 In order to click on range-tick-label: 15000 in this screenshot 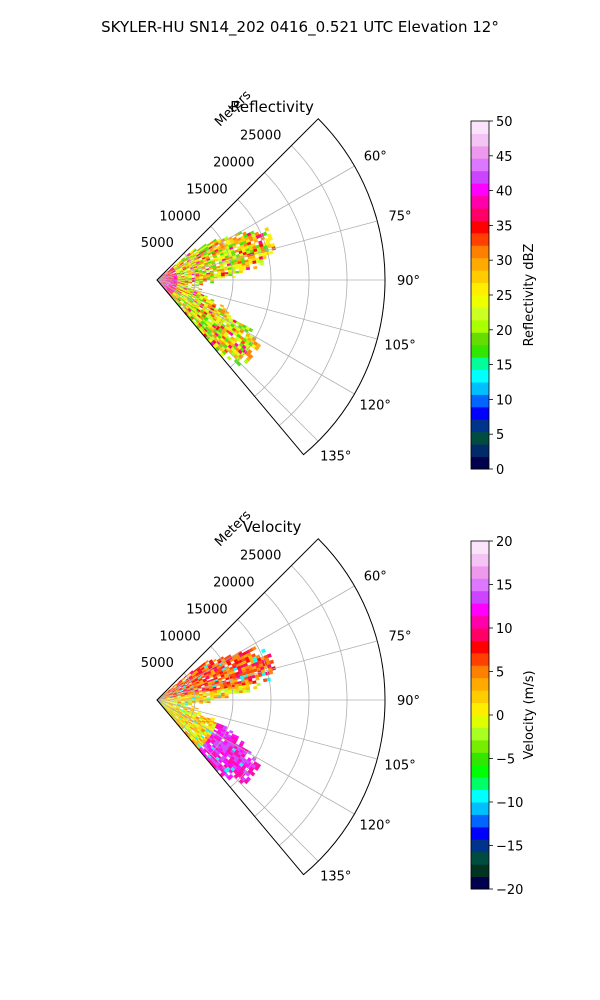, I will do `click(206, 609)`.